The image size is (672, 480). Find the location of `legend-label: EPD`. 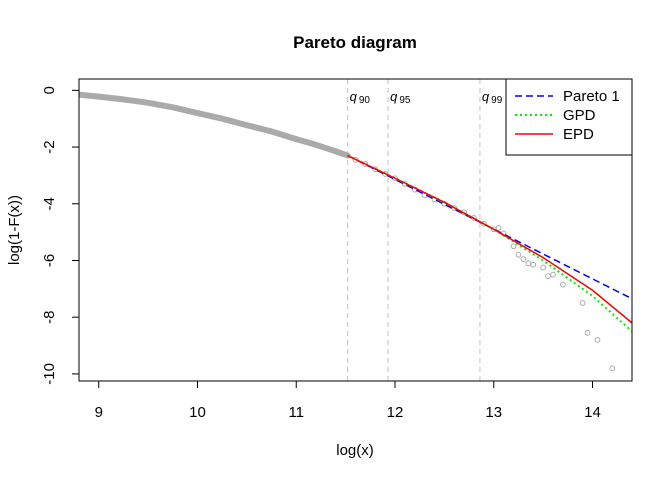

legend-label: EPD is located at coordinates (578, 134).